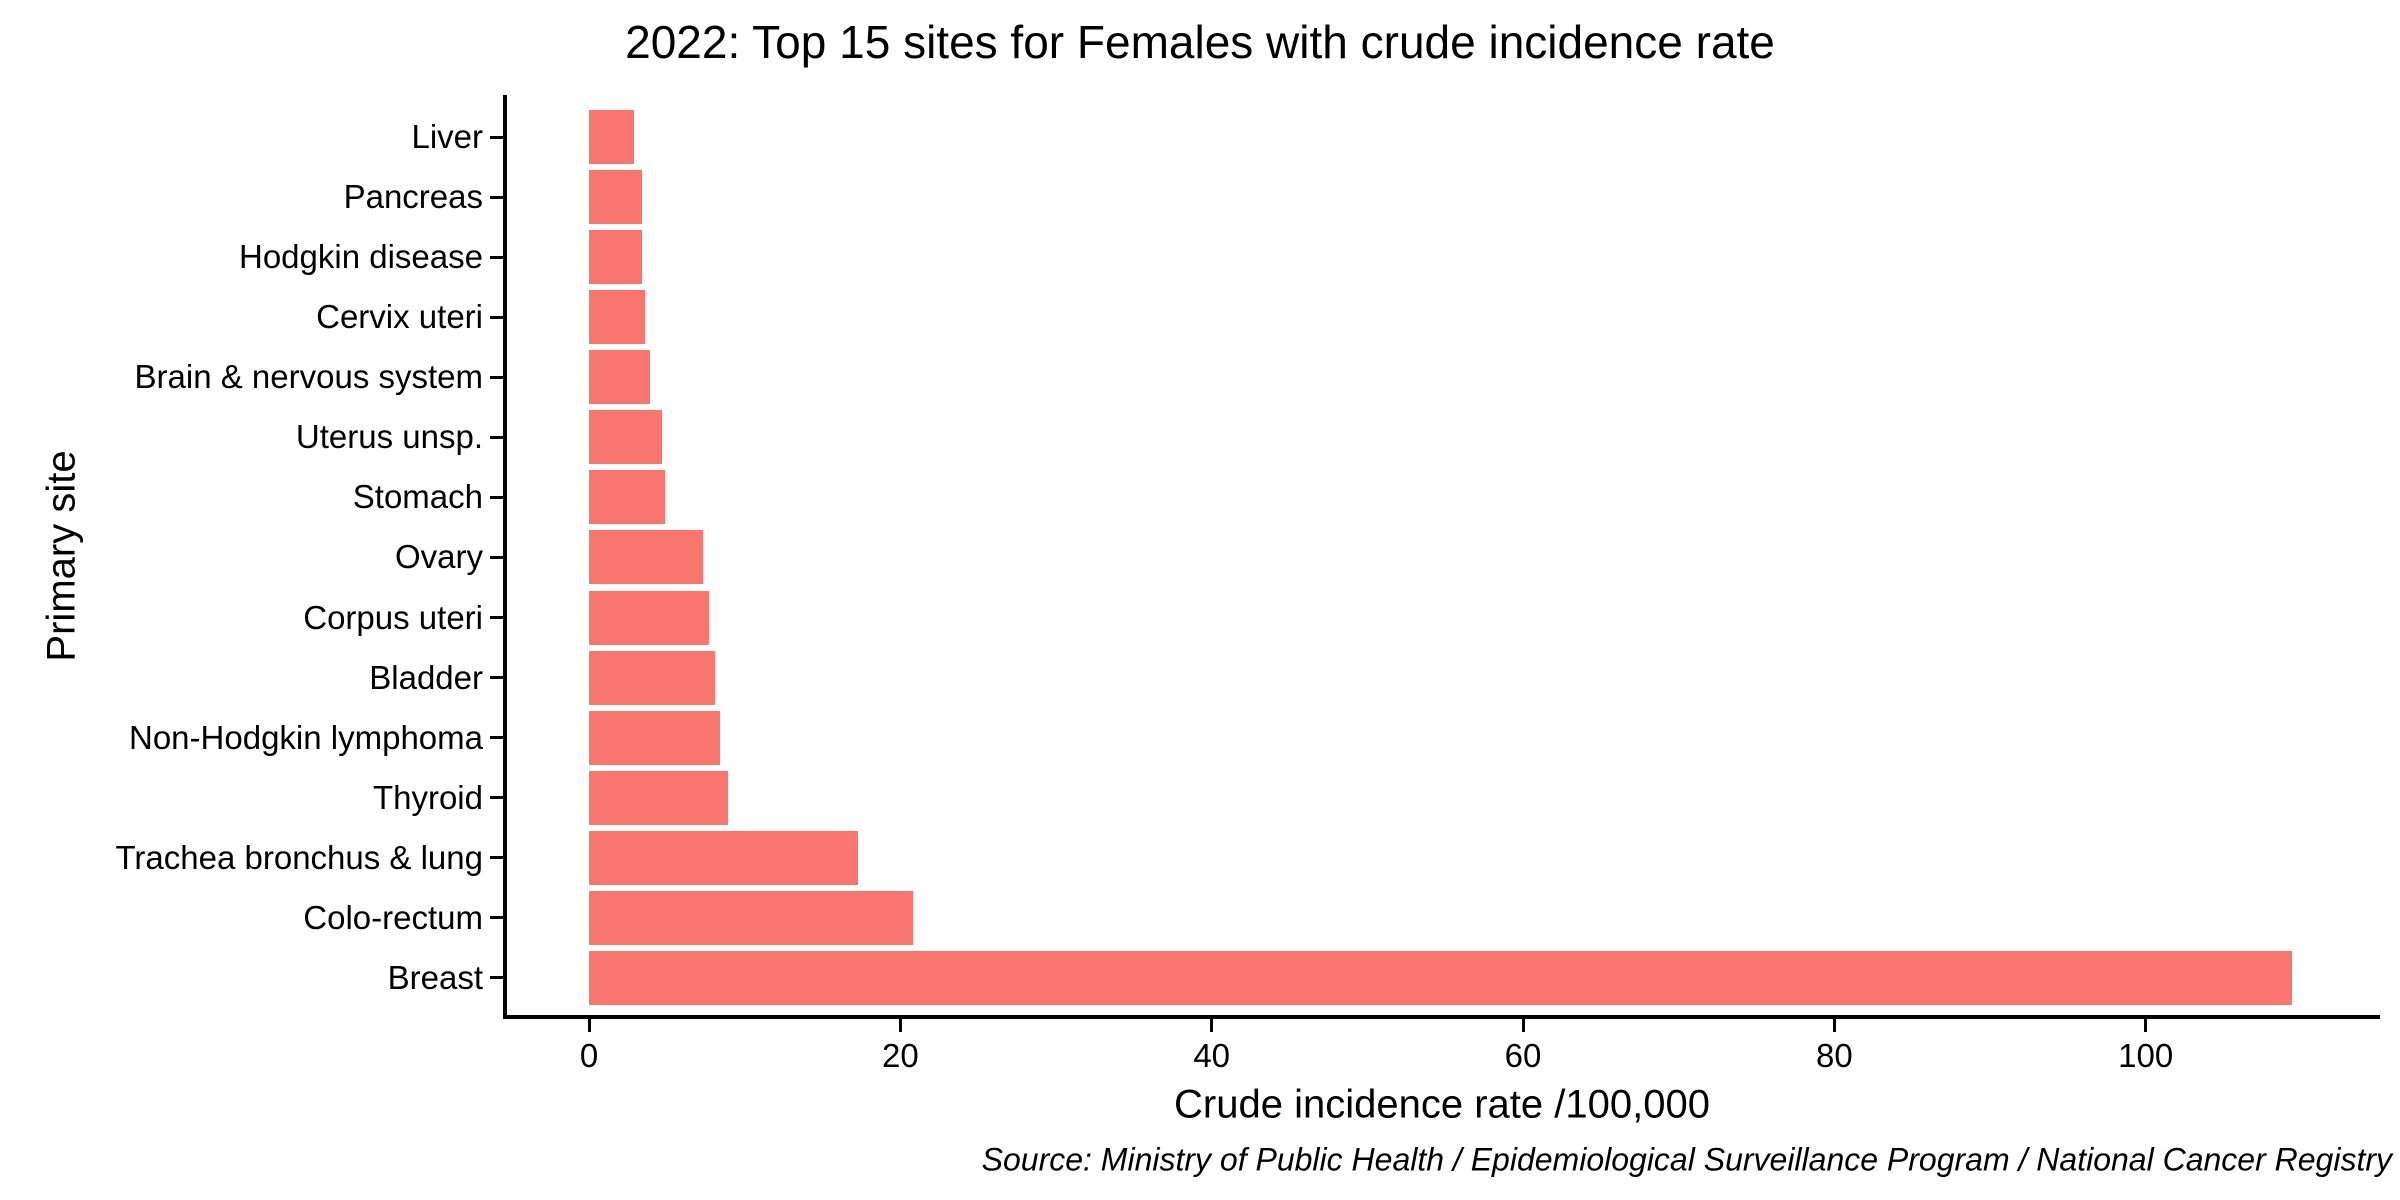  Describe the element at coordinates (1523, 1055) in the screenshot. I see `x-tick-label: 60` at that location.